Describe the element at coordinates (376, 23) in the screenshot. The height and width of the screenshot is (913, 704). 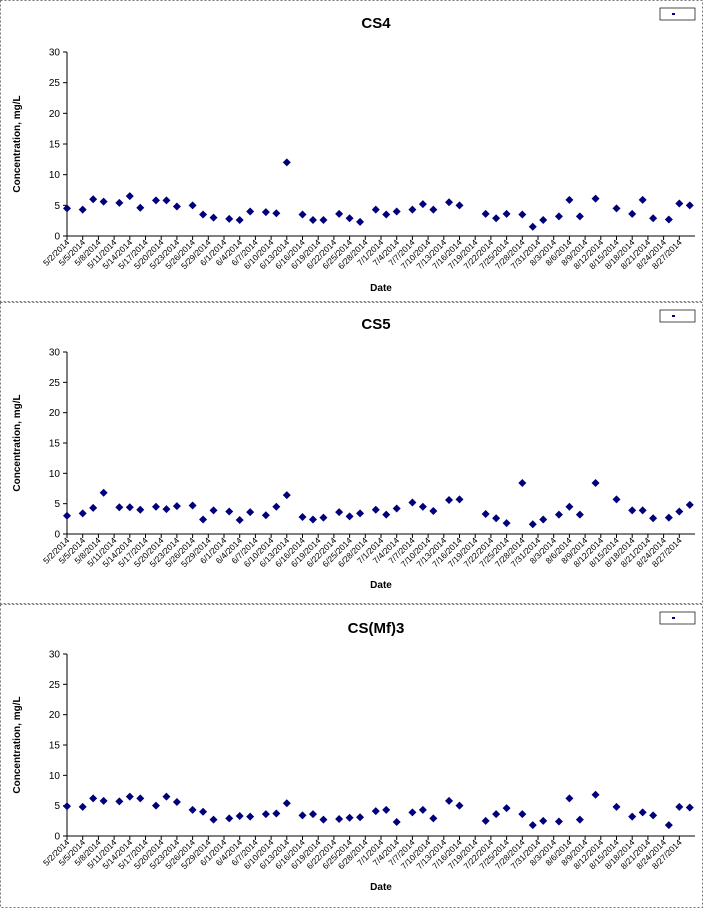
I see `chart-title: CS4` at that location.